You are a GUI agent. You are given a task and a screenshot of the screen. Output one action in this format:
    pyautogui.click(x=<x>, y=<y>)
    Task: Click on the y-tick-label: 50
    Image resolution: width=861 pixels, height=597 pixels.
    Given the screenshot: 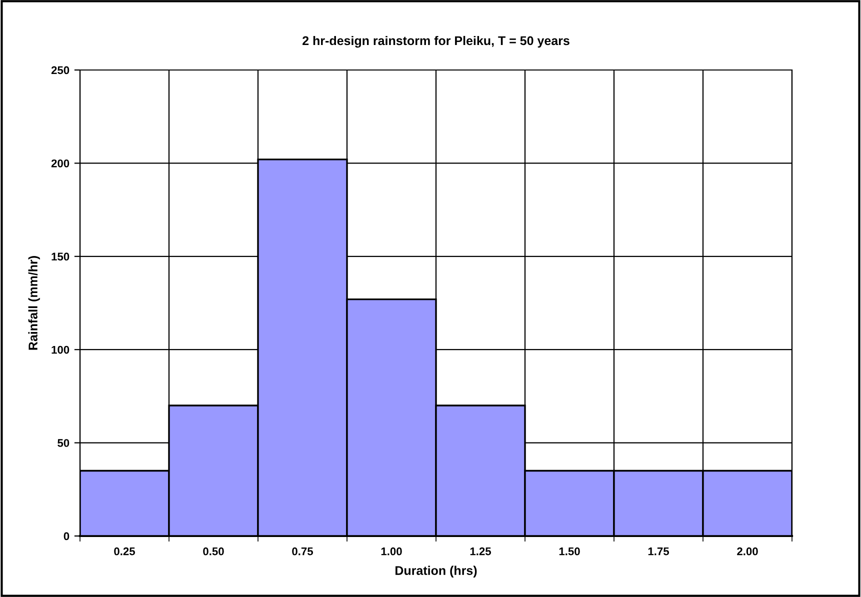 What is the action you would take?
    pyautogui.click(x=64, y=443)
    